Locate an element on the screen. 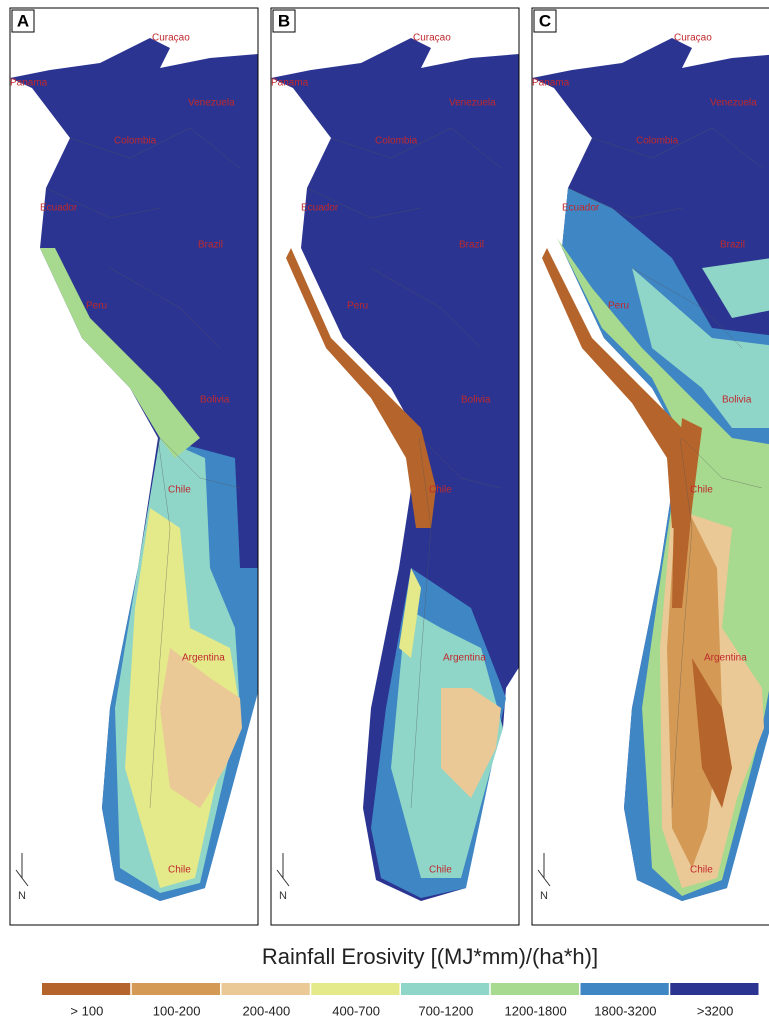 Image resolution: width=769 pixels, height=1026 pixels. legend-label: 400-700 is located at coordinates (356, 1010).